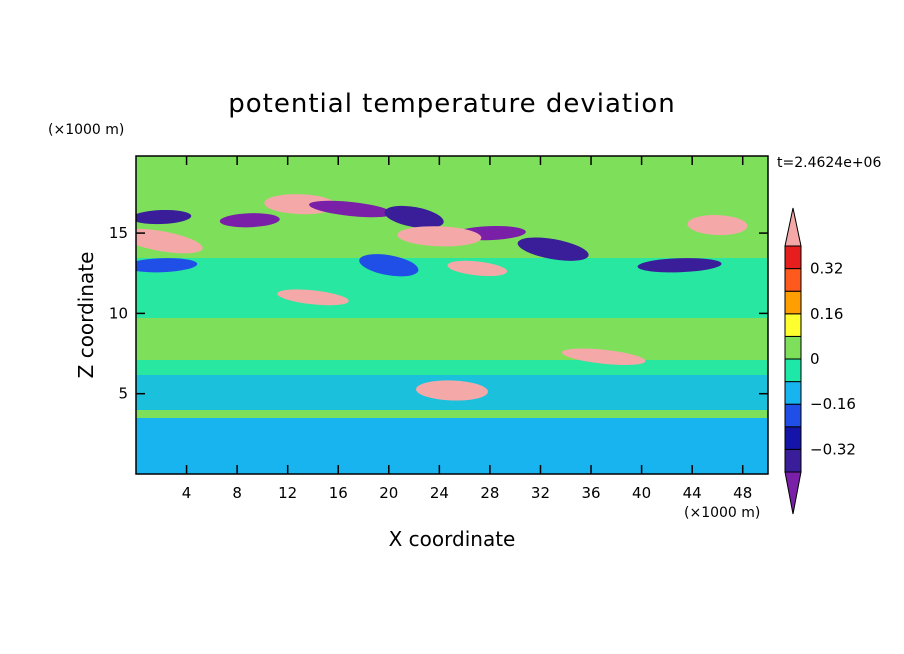 The height and width of the screenshot is (654, 904). I want to click on colorbar-upper-arrow, so click(793, 227).